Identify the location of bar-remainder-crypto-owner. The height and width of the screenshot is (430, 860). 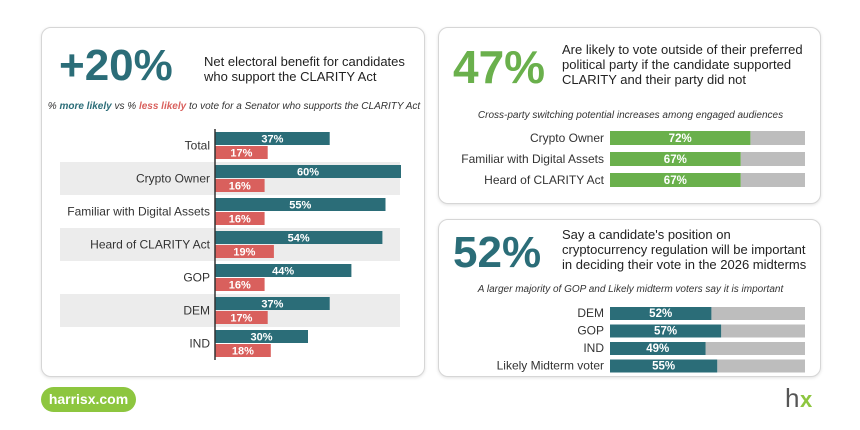
(777, 138).